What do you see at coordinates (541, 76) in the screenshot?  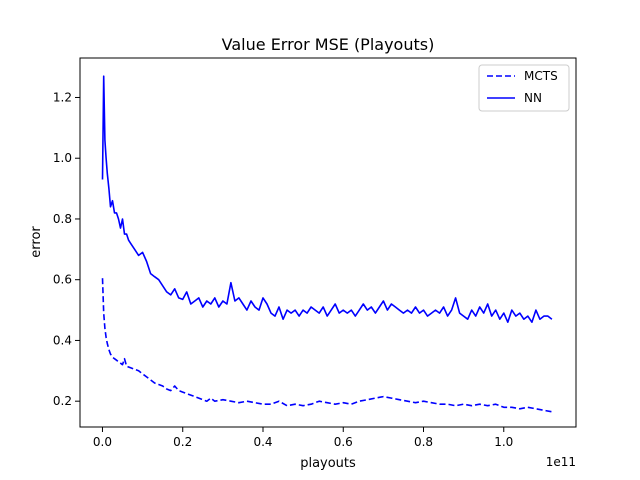 I see `legend-label-mcts: MCTS` at bounding box center [541, 76].